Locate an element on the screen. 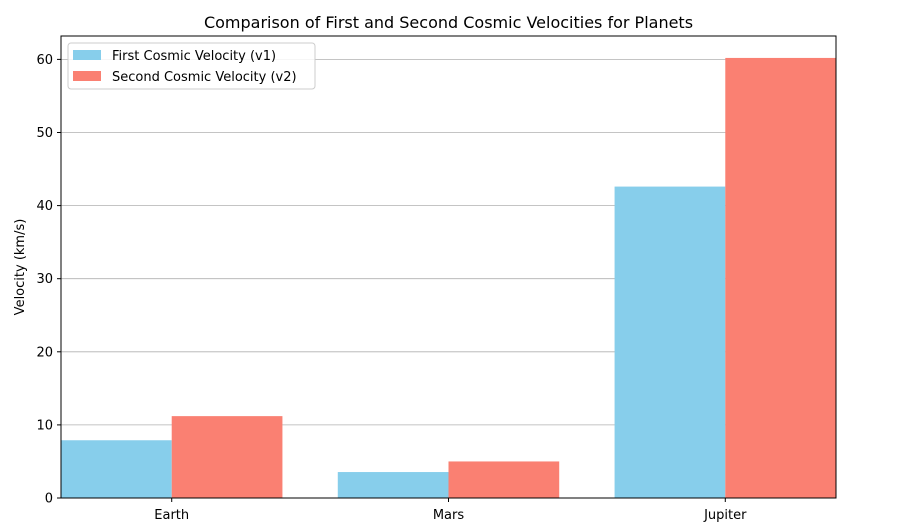 The image size is (902, 531). y-tick-label: 20 is located at coordinates (44, 352).